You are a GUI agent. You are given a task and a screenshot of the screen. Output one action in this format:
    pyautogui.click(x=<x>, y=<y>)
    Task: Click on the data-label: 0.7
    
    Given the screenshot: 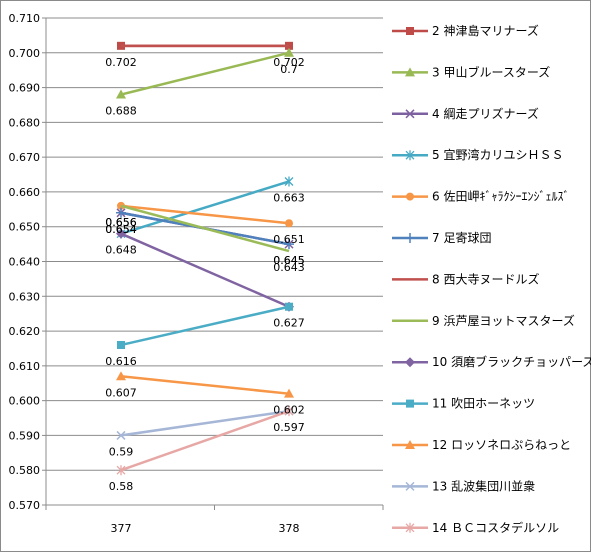 What is the action you would take?
    pyautogui.click(x=289, y=69)
    